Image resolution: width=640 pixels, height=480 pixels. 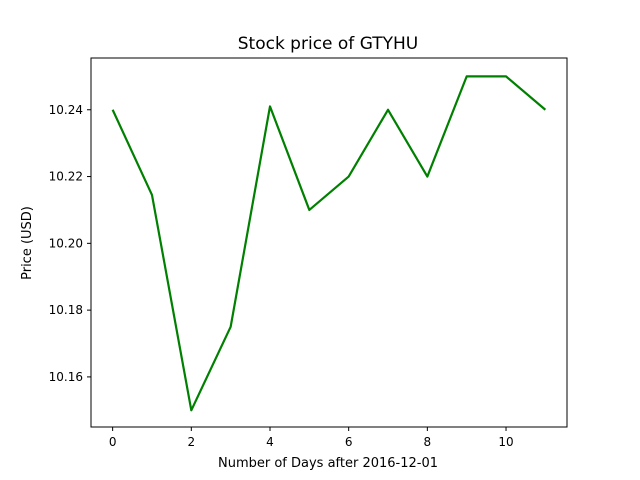 What do you see at coordinates (328, 463) in the screenshot?
I see `x-axis-label: Number of Days after 2016-12-01` at bounding box center [328, 463].